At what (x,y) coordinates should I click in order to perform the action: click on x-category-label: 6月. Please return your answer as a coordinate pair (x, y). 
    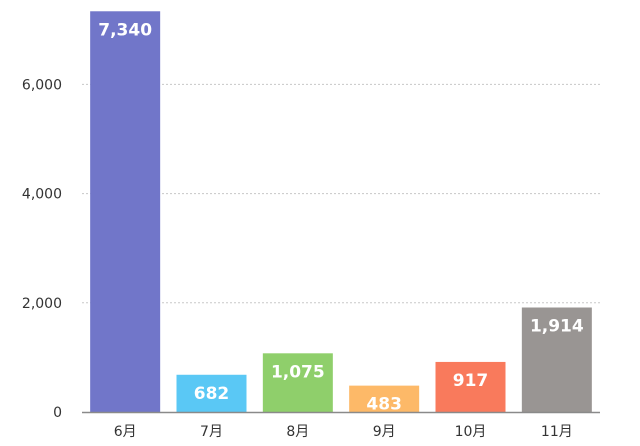
    Looking at the image, I should click on (125, 432).